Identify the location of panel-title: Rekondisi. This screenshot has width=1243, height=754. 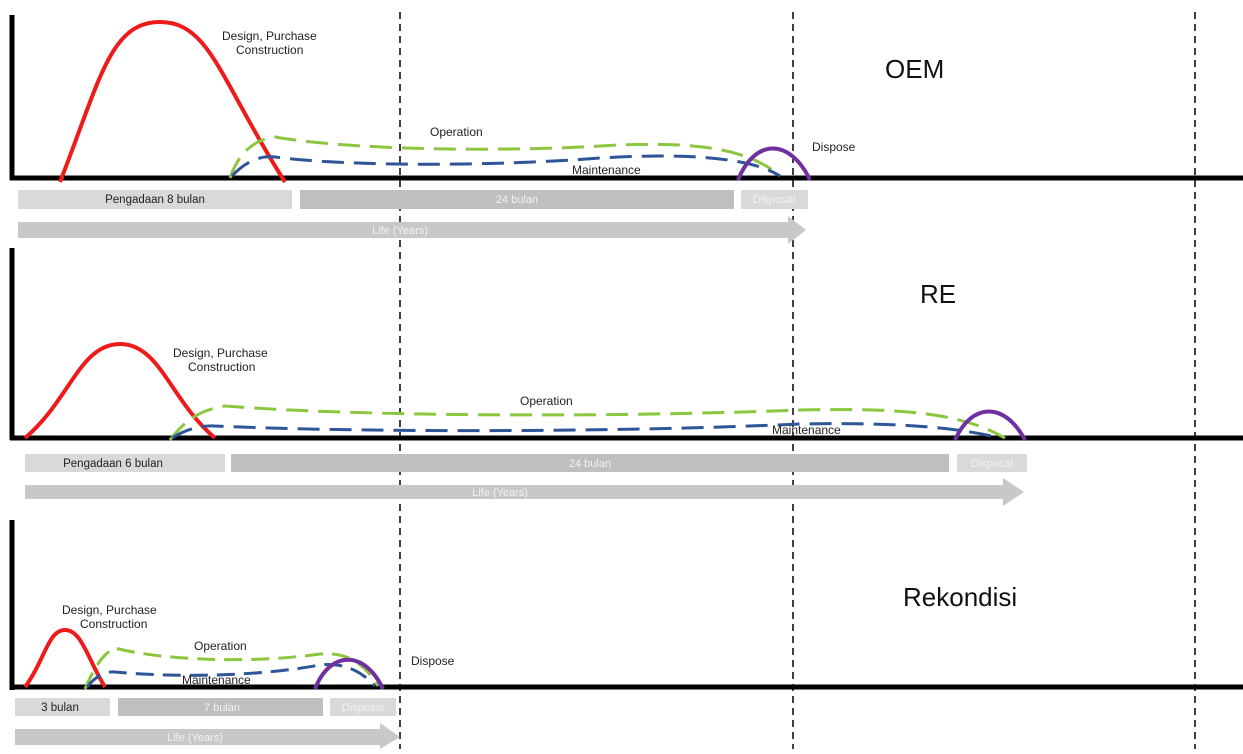
(960, 597).